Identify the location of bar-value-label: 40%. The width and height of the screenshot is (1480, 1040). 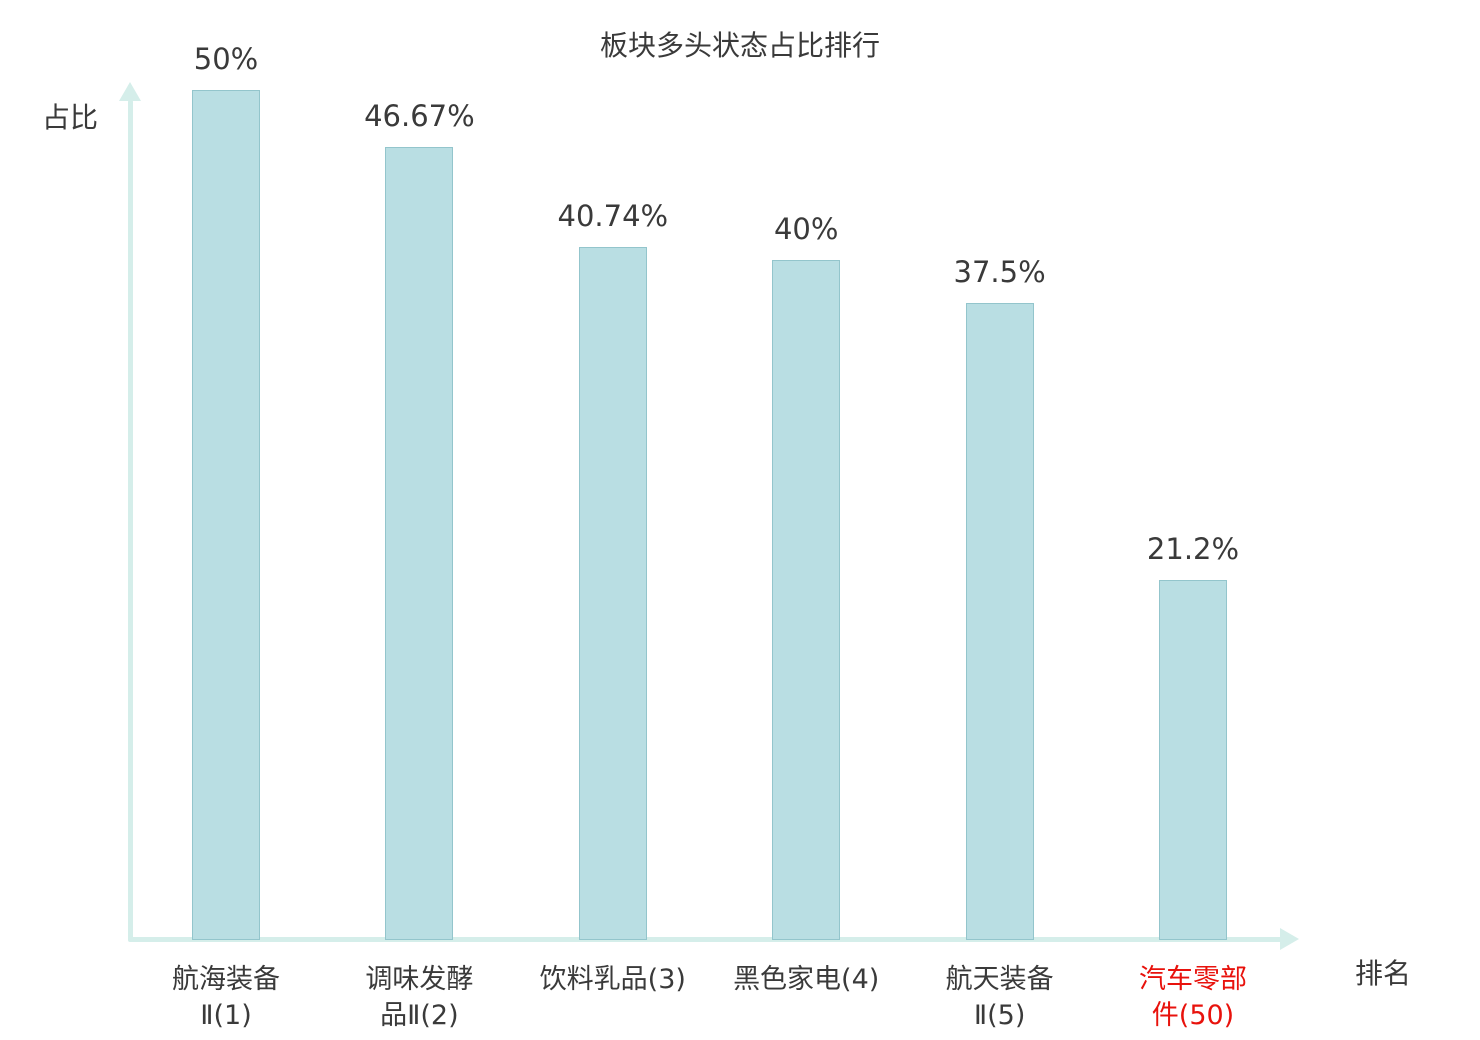
(806, 229).